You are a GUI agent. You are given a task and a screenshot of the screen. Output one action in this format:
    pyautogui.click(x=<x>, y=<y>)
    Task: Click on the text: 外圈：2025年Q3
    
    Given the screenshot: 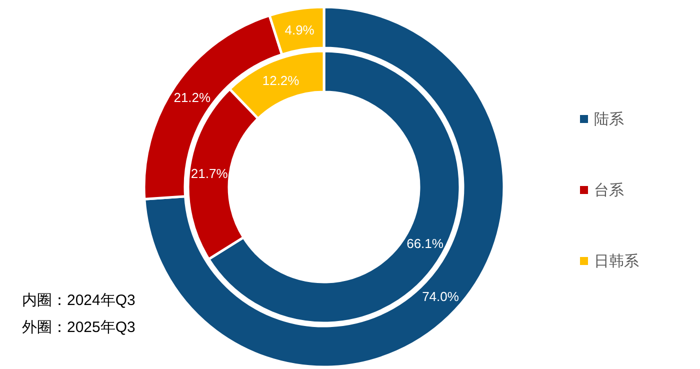 What is the action you would take?
    pyautogui.click(x=79, y=327)
    